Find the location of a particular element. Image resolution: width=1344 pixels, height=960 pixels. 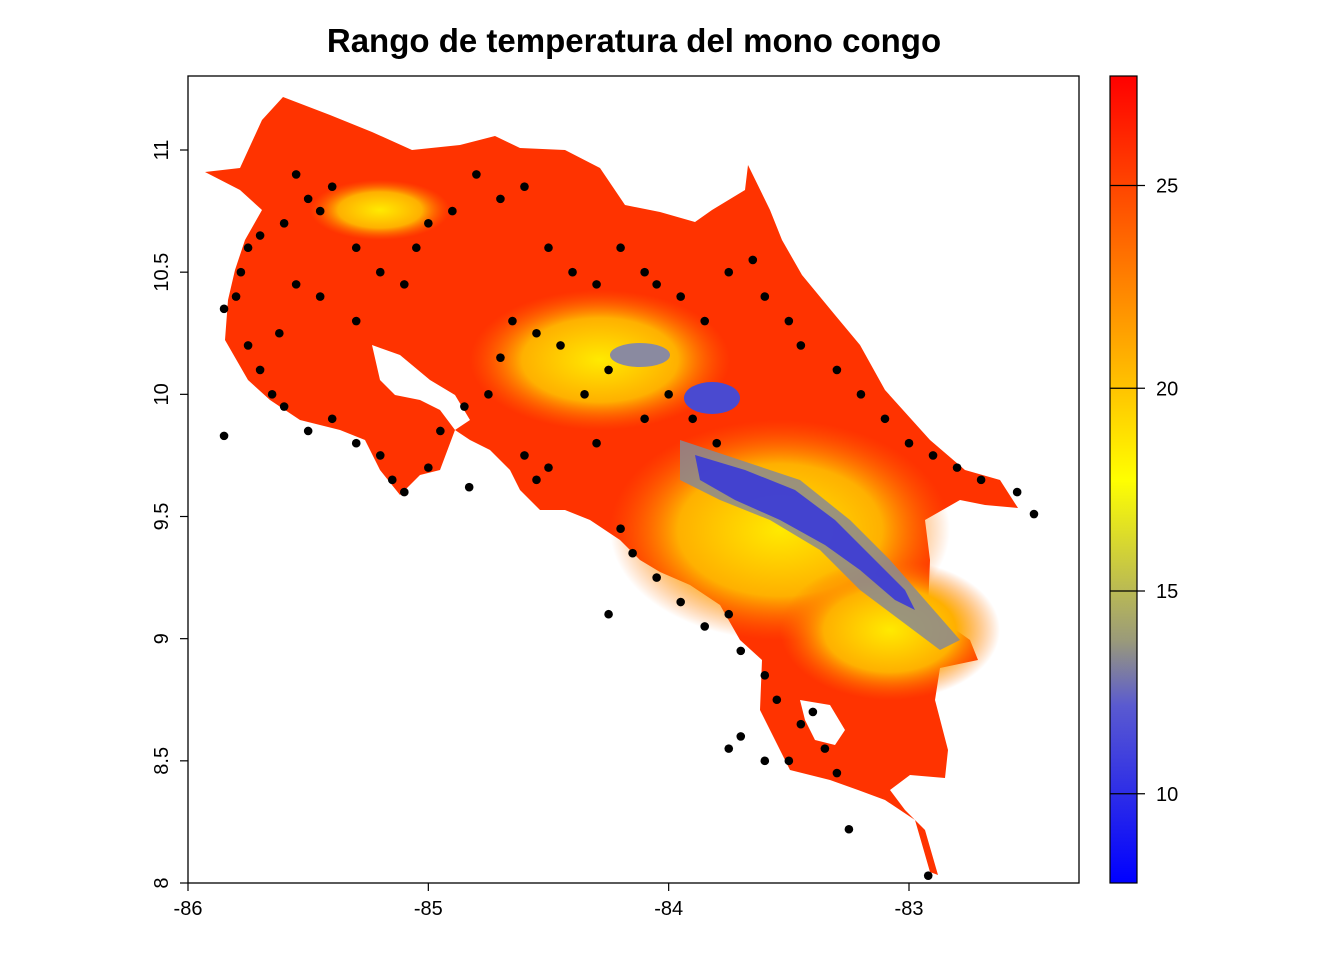

y-tick-label: 9.5 is located at coordinates (162, 517).